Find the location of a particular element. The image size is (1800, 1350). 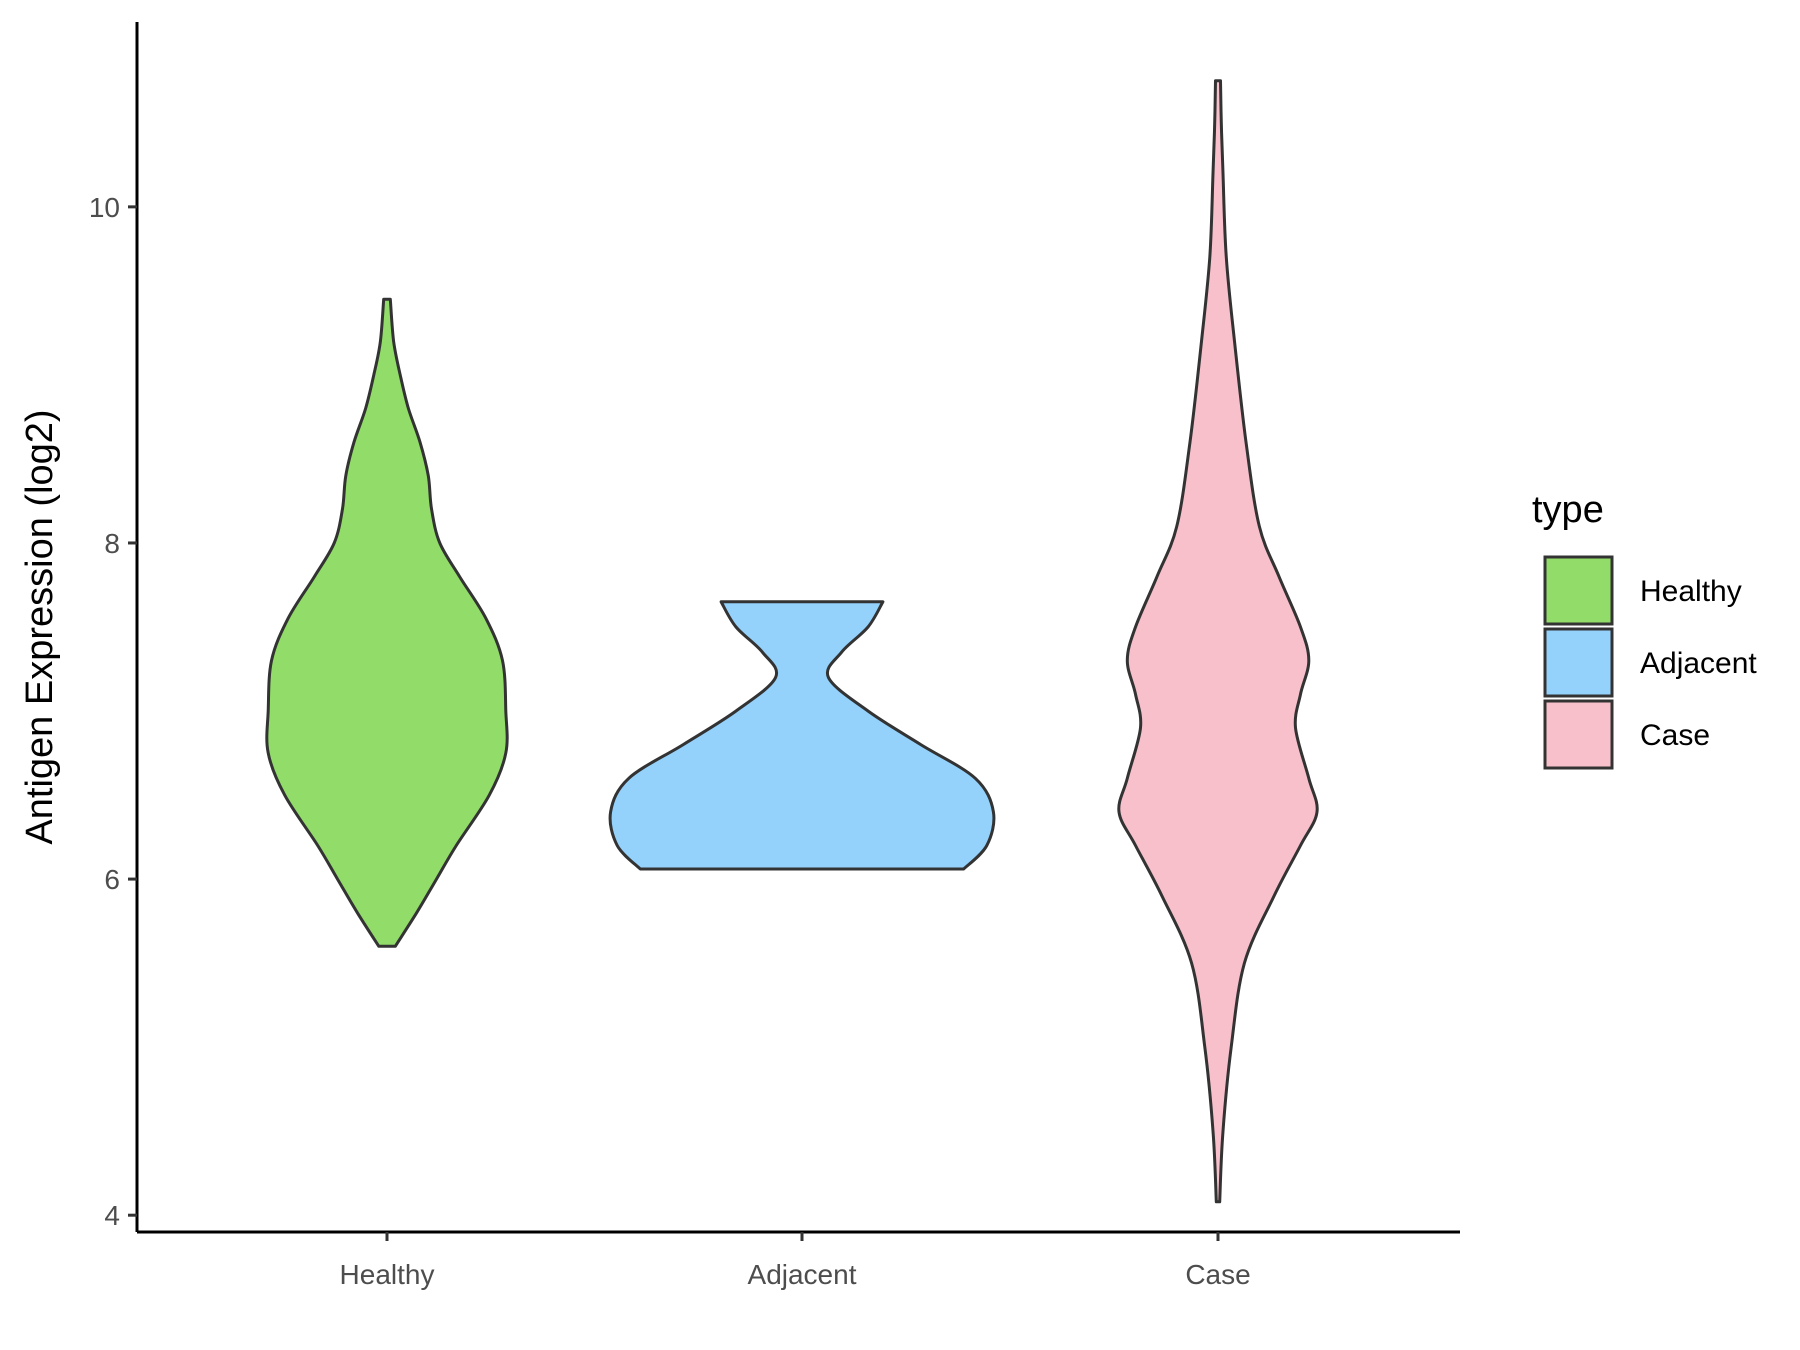

y-axis-ticks: 4 6 8 10 is located at coordinates (113, 711).